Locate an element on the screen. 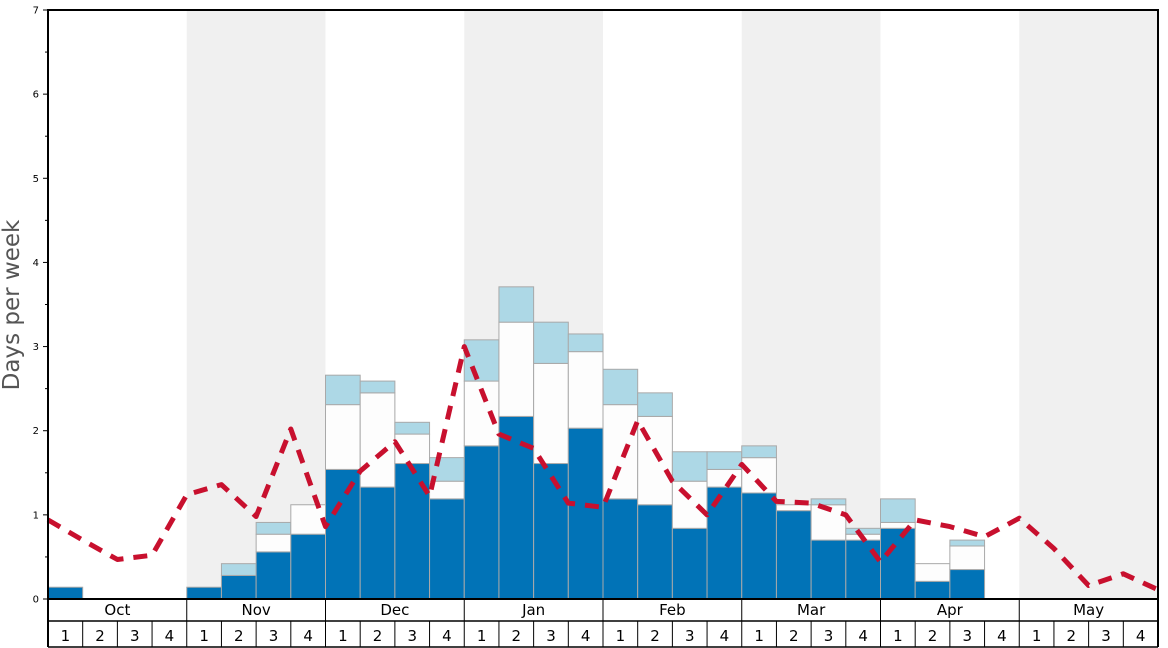  y-tick-label: 7 is located at coordinates (36, 11).